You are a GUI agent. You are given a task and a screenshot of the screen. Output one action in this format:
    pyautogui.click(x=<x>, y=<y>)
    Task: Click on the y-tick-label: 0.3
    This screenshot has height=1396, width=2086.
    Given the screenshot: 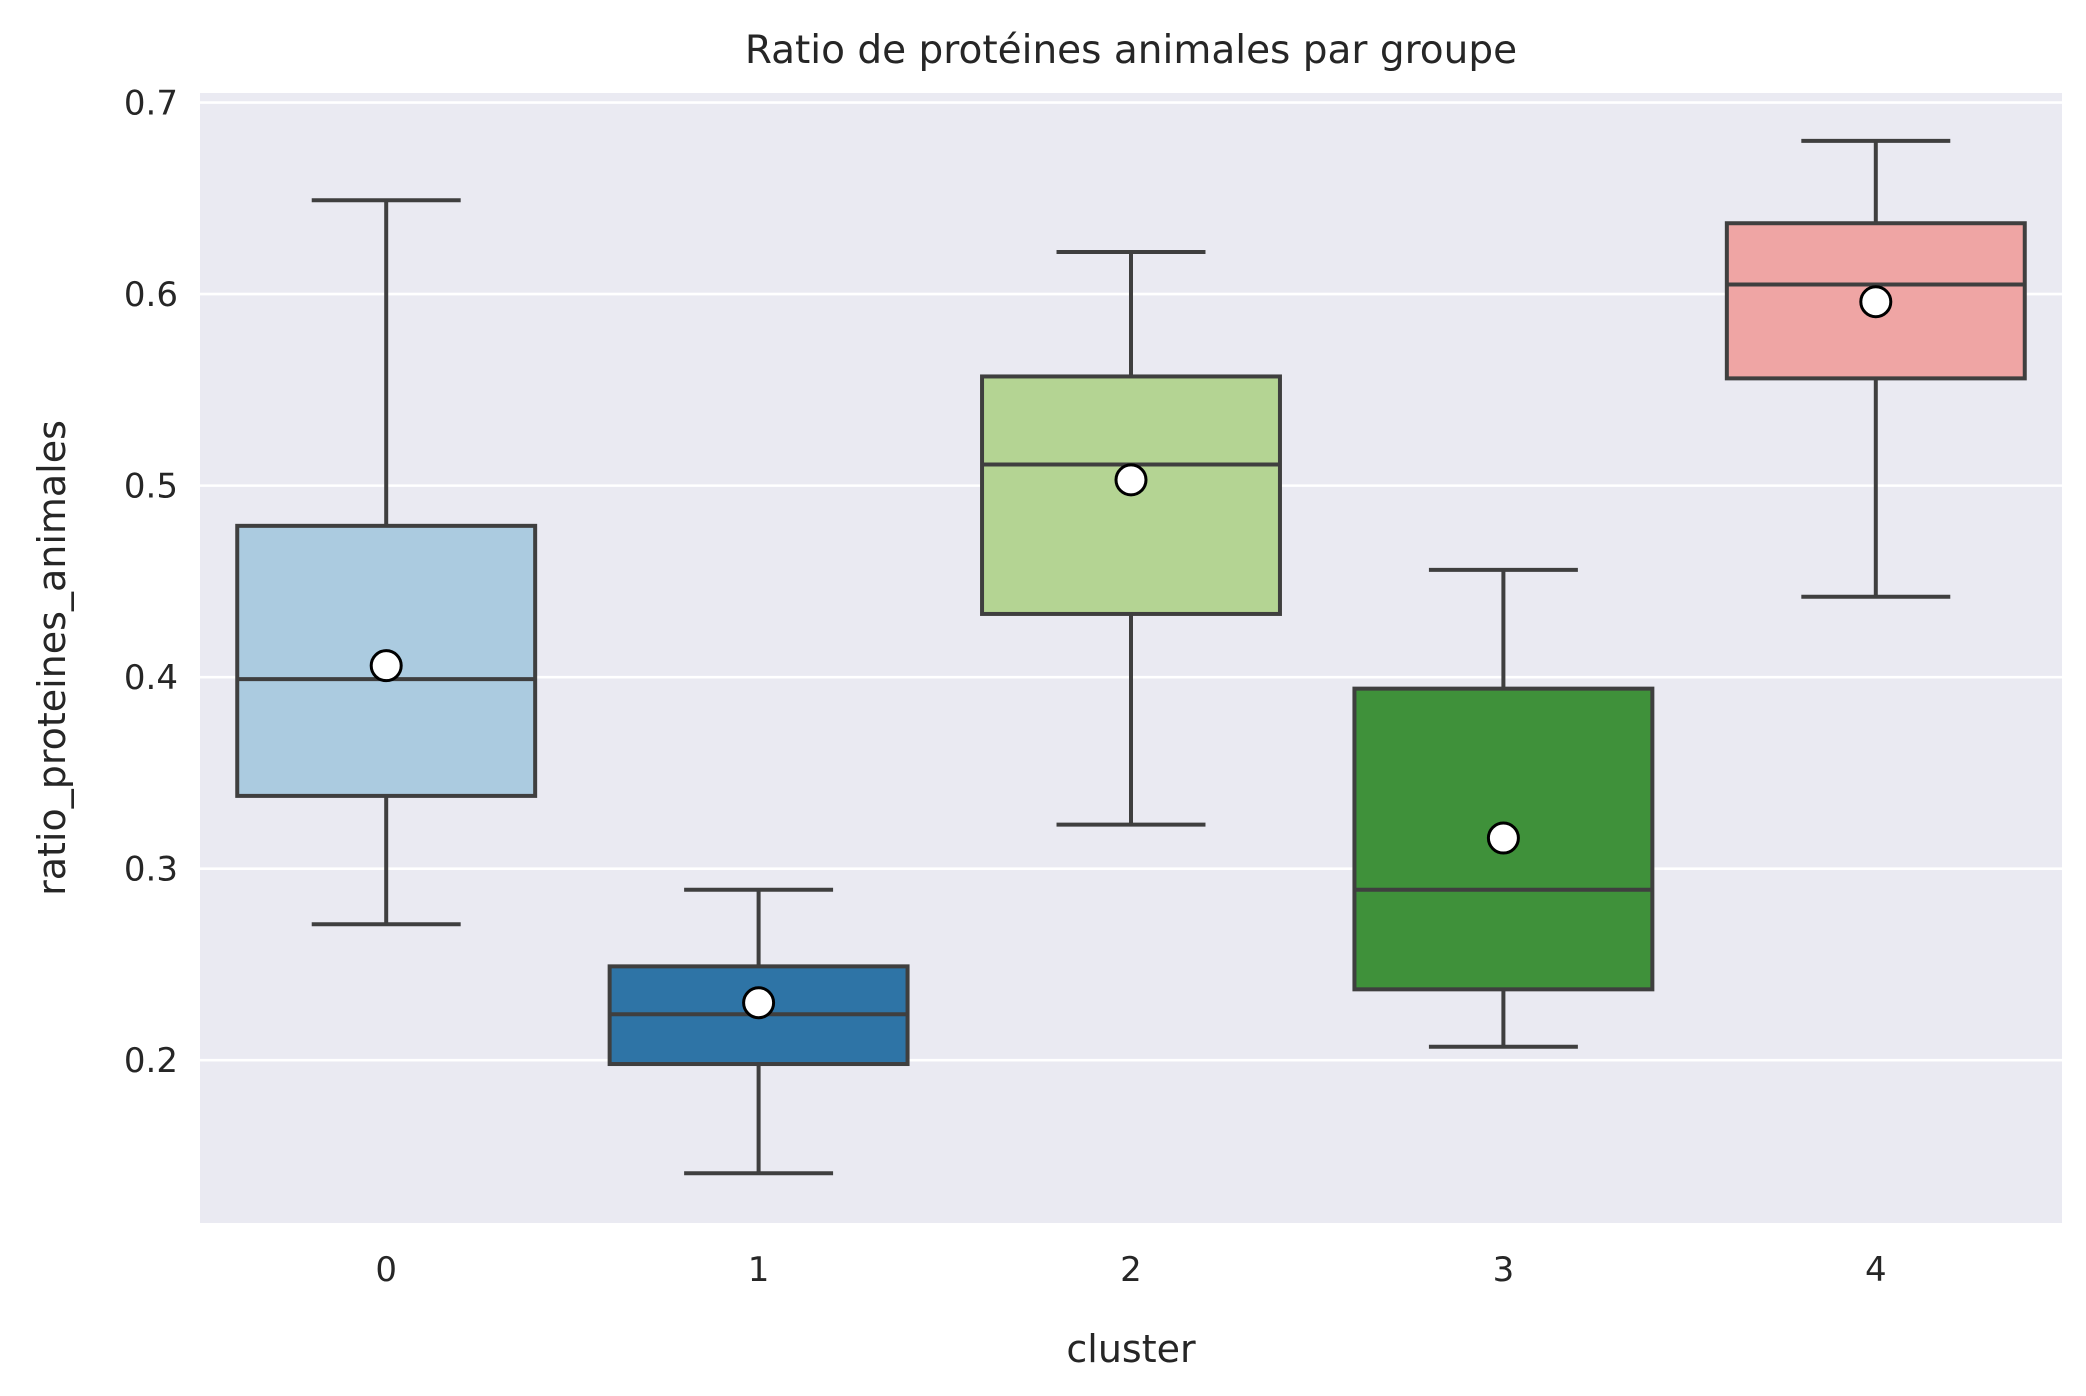 What is the action you would take?
    pyautogui.click(x=151, y=870)
    